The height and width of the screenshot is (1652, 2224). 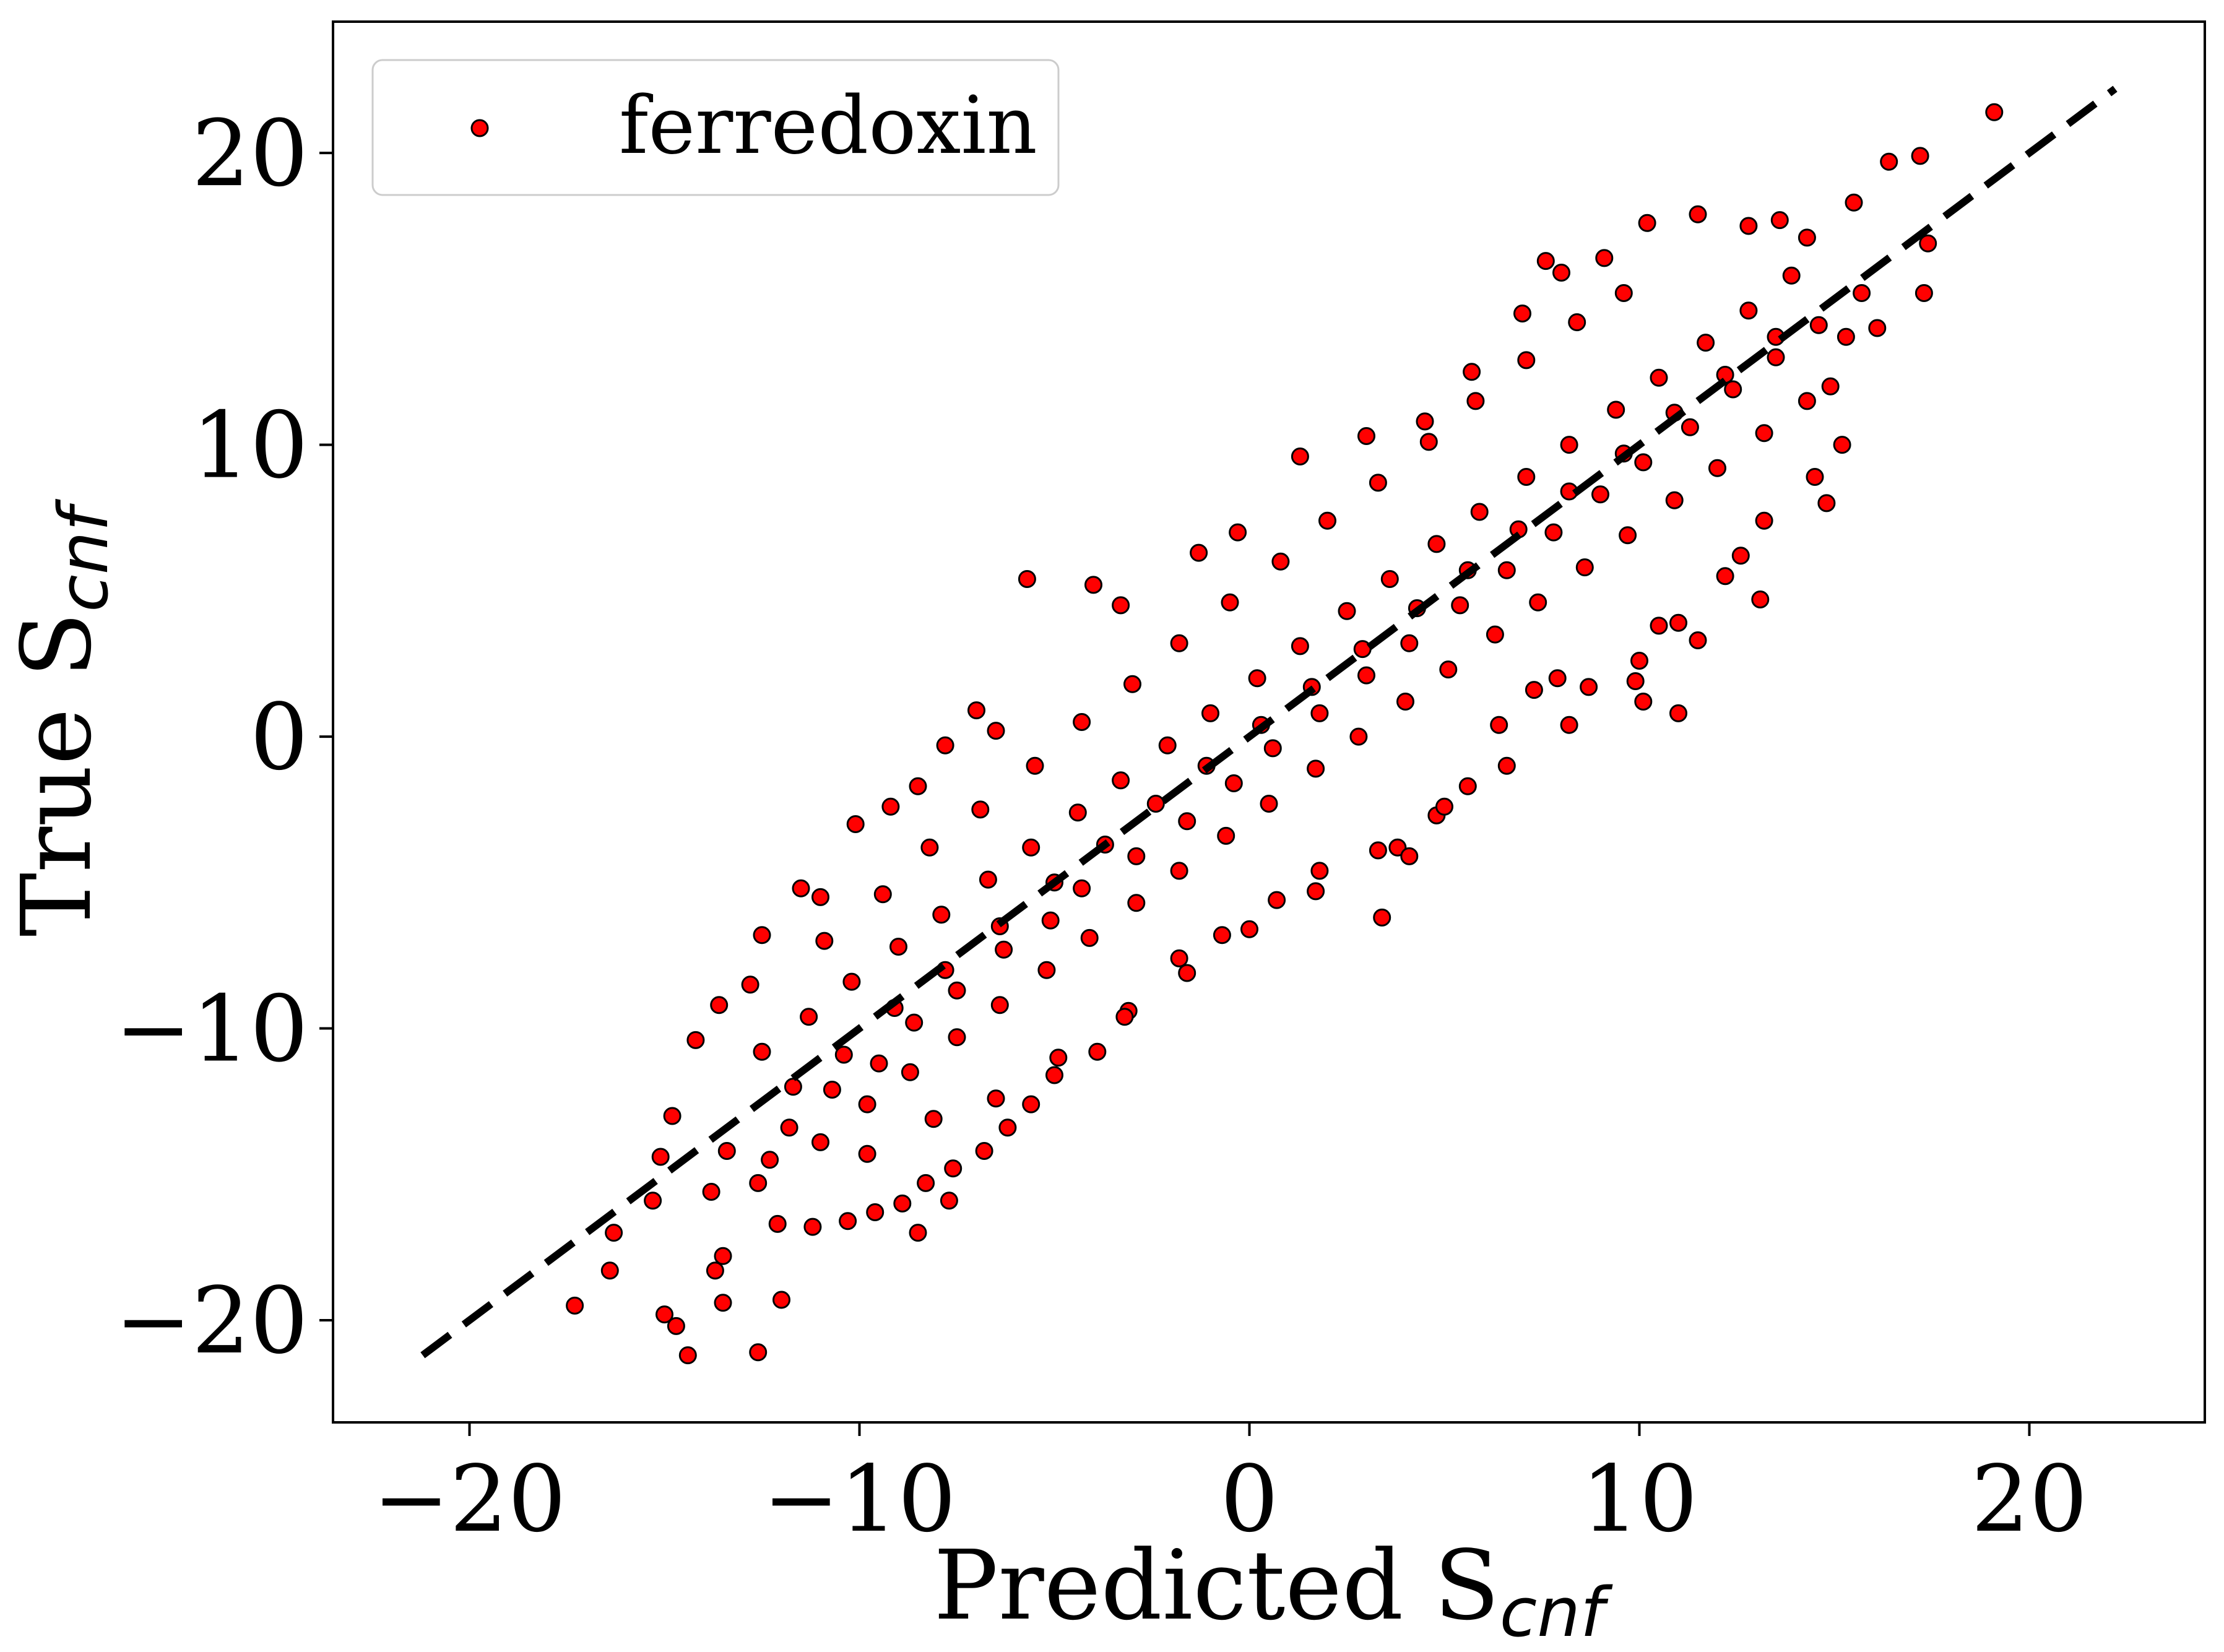 I want to click on legend: ferredoxin, so click(x=715, y=127).